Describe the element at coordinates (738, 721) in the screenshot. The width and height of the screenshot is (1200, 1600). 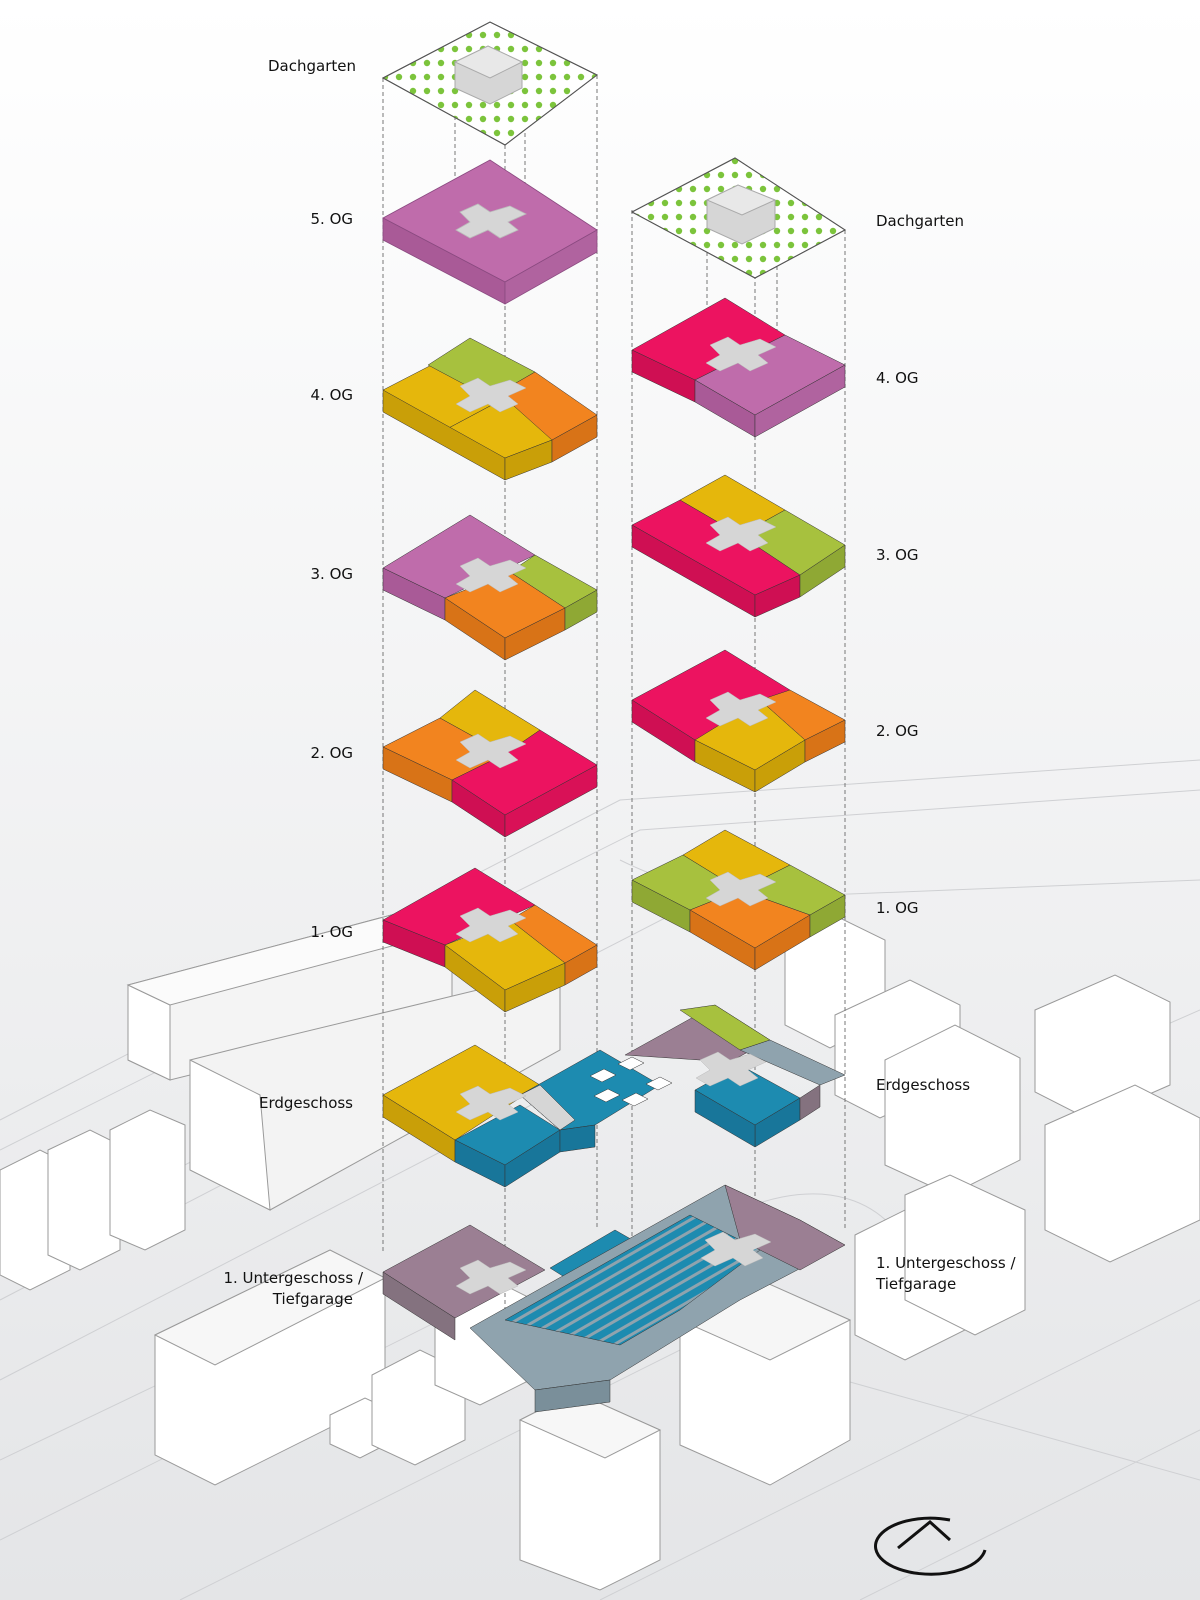
I see `right-og2-slab` at that location.